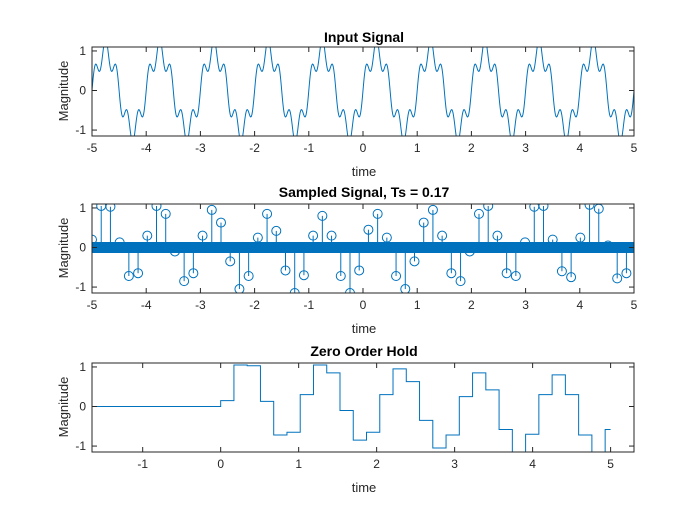  What do you see at coordinates (200, 305) in the screenshot?
I see `x-tick-label: -3` at bounding box center [200, 305].